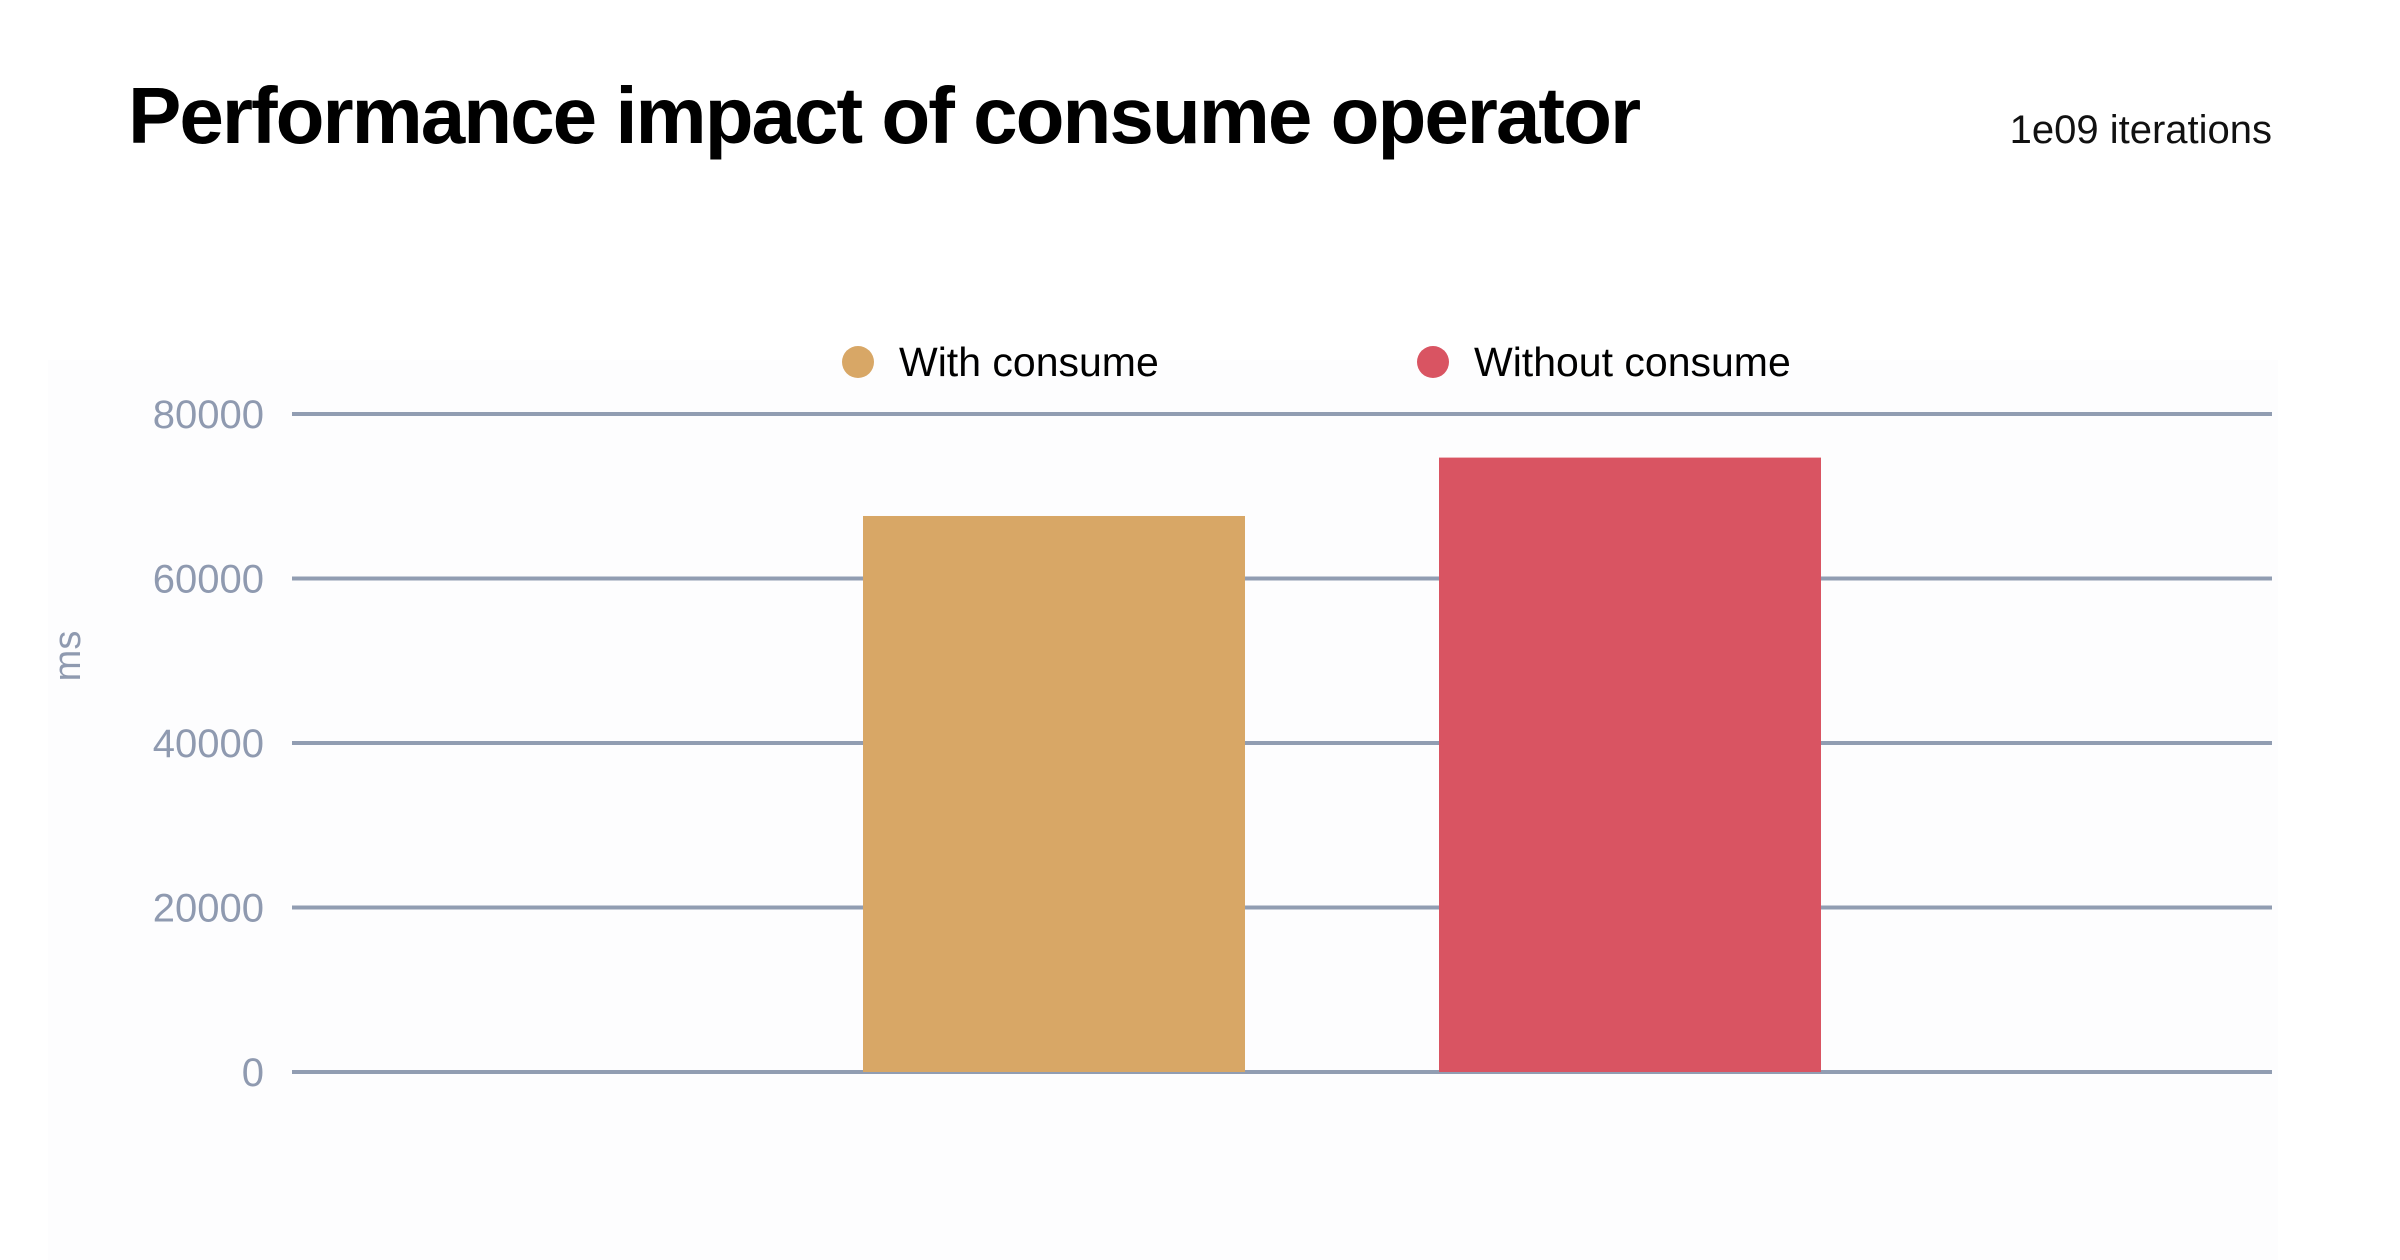 The width and height of the screenshot is (2400, 1260). Describe the element at coordinates (208, 909) in the screenshot. I see `y-tick-label: 20000` at that location.